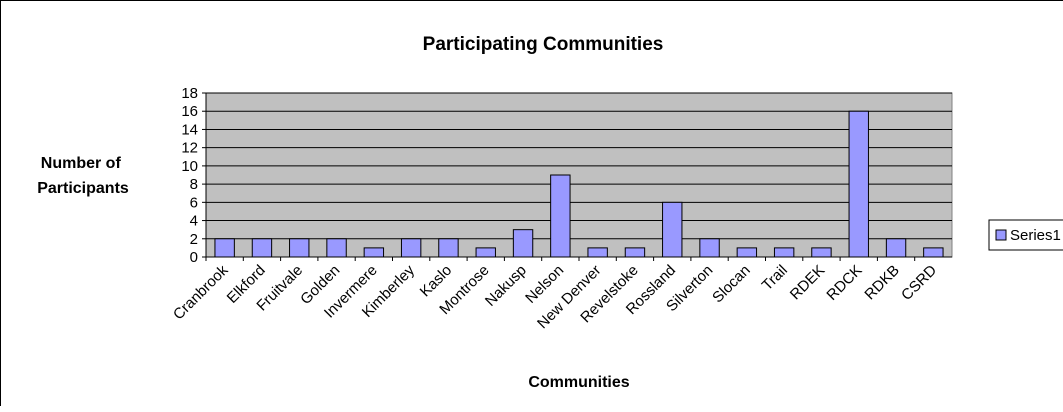 The width and height of the screenshot is (1063, 412). What do you see at coordinates (83, 188) in the screenshot?
I see `y-axis-title-line-2: Participants` at bounding box center [83, 188].